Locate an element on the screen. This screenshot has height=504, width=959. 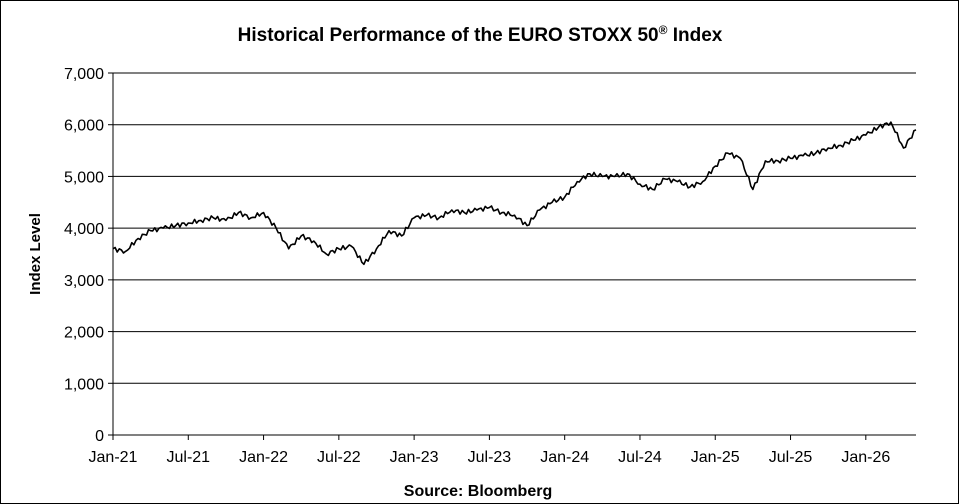
x-axis-label-source: Source: Bloomberg is located at coordinates (478, 491).